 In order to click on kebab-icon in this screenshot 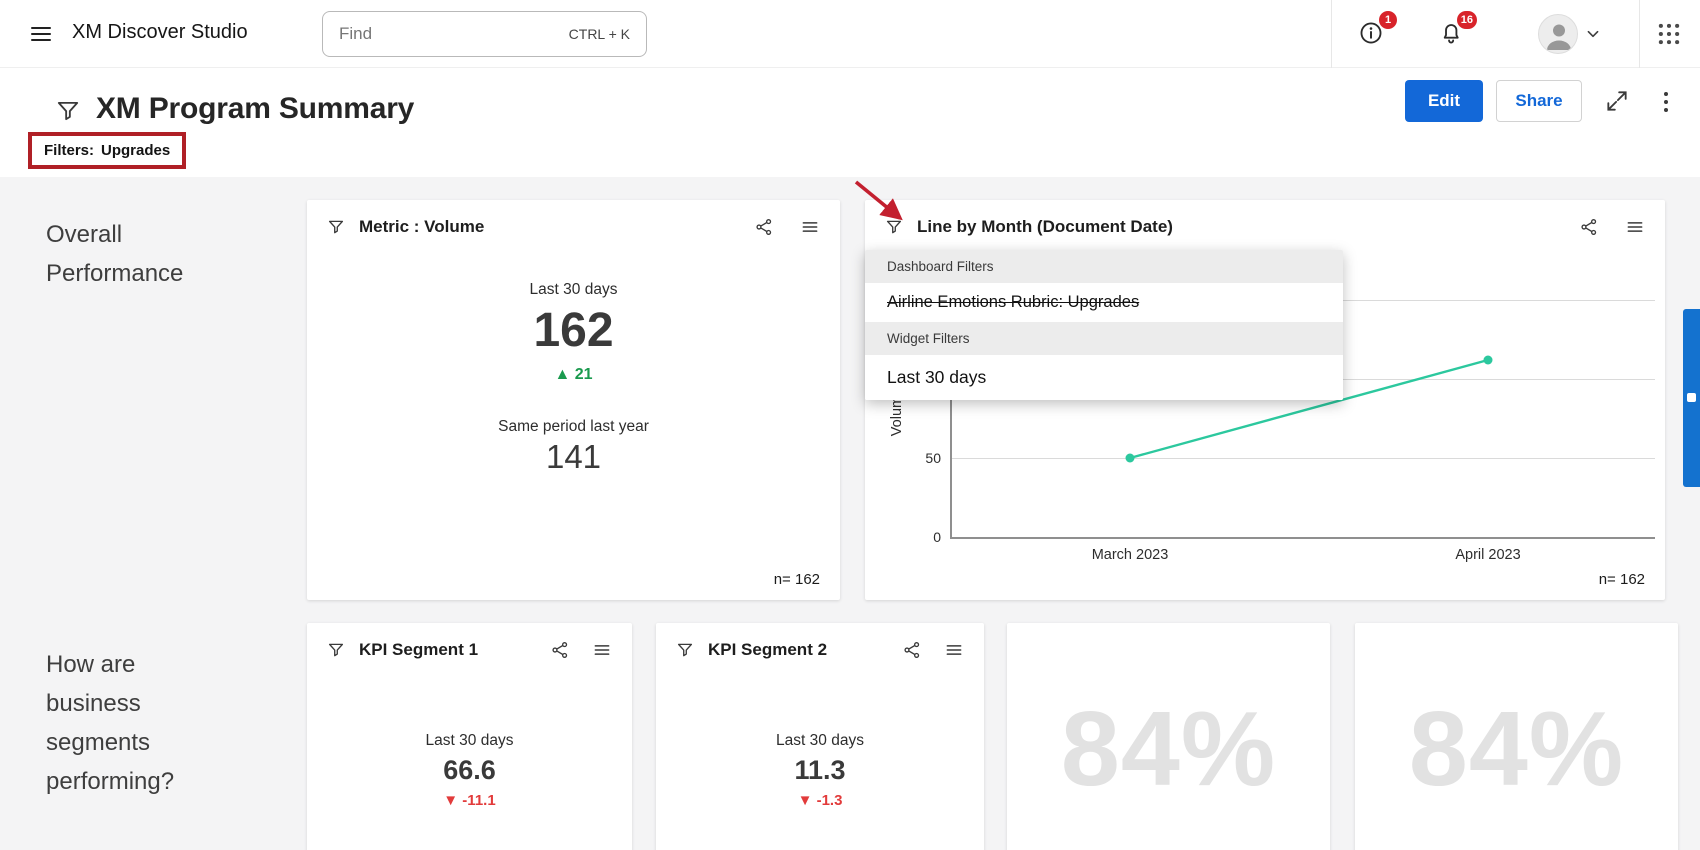, I will do `click(1666, 102)`.